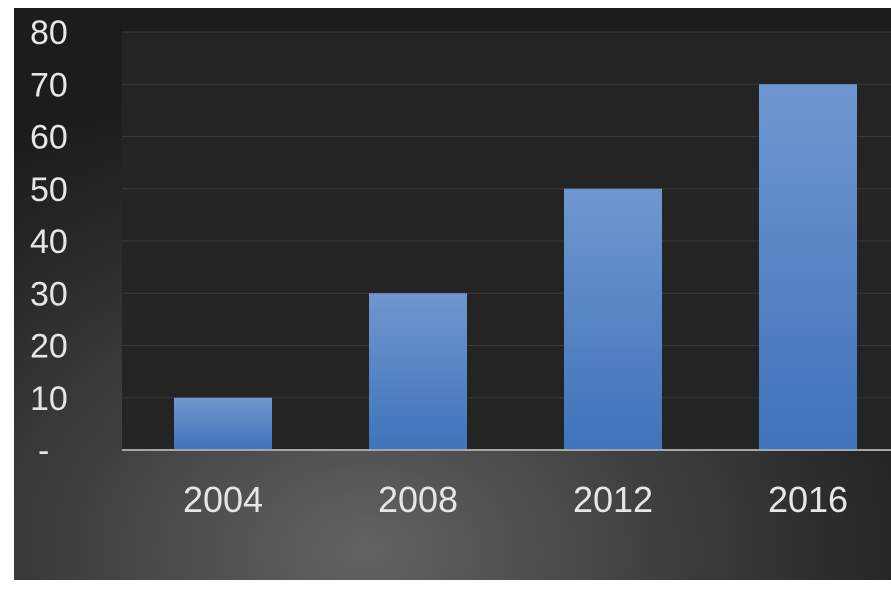 The width and height of the screenshot is (891, 589). I want to click on bar-2016, so click(808, 267).